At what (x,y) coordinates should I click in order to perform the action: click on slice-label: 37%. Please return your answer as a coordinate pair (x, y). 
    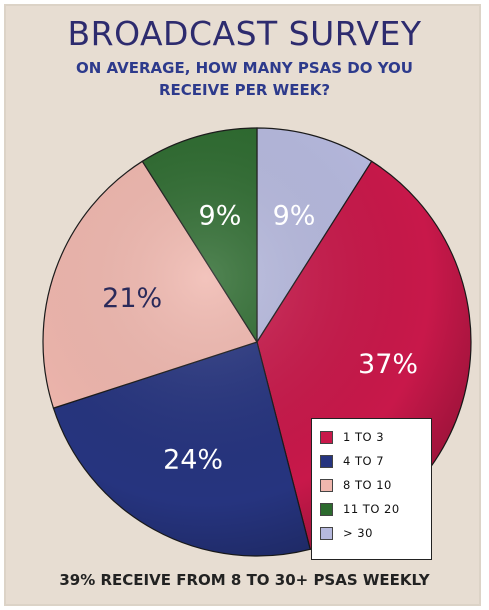
    Looking at the image, I should click on (388, 364).